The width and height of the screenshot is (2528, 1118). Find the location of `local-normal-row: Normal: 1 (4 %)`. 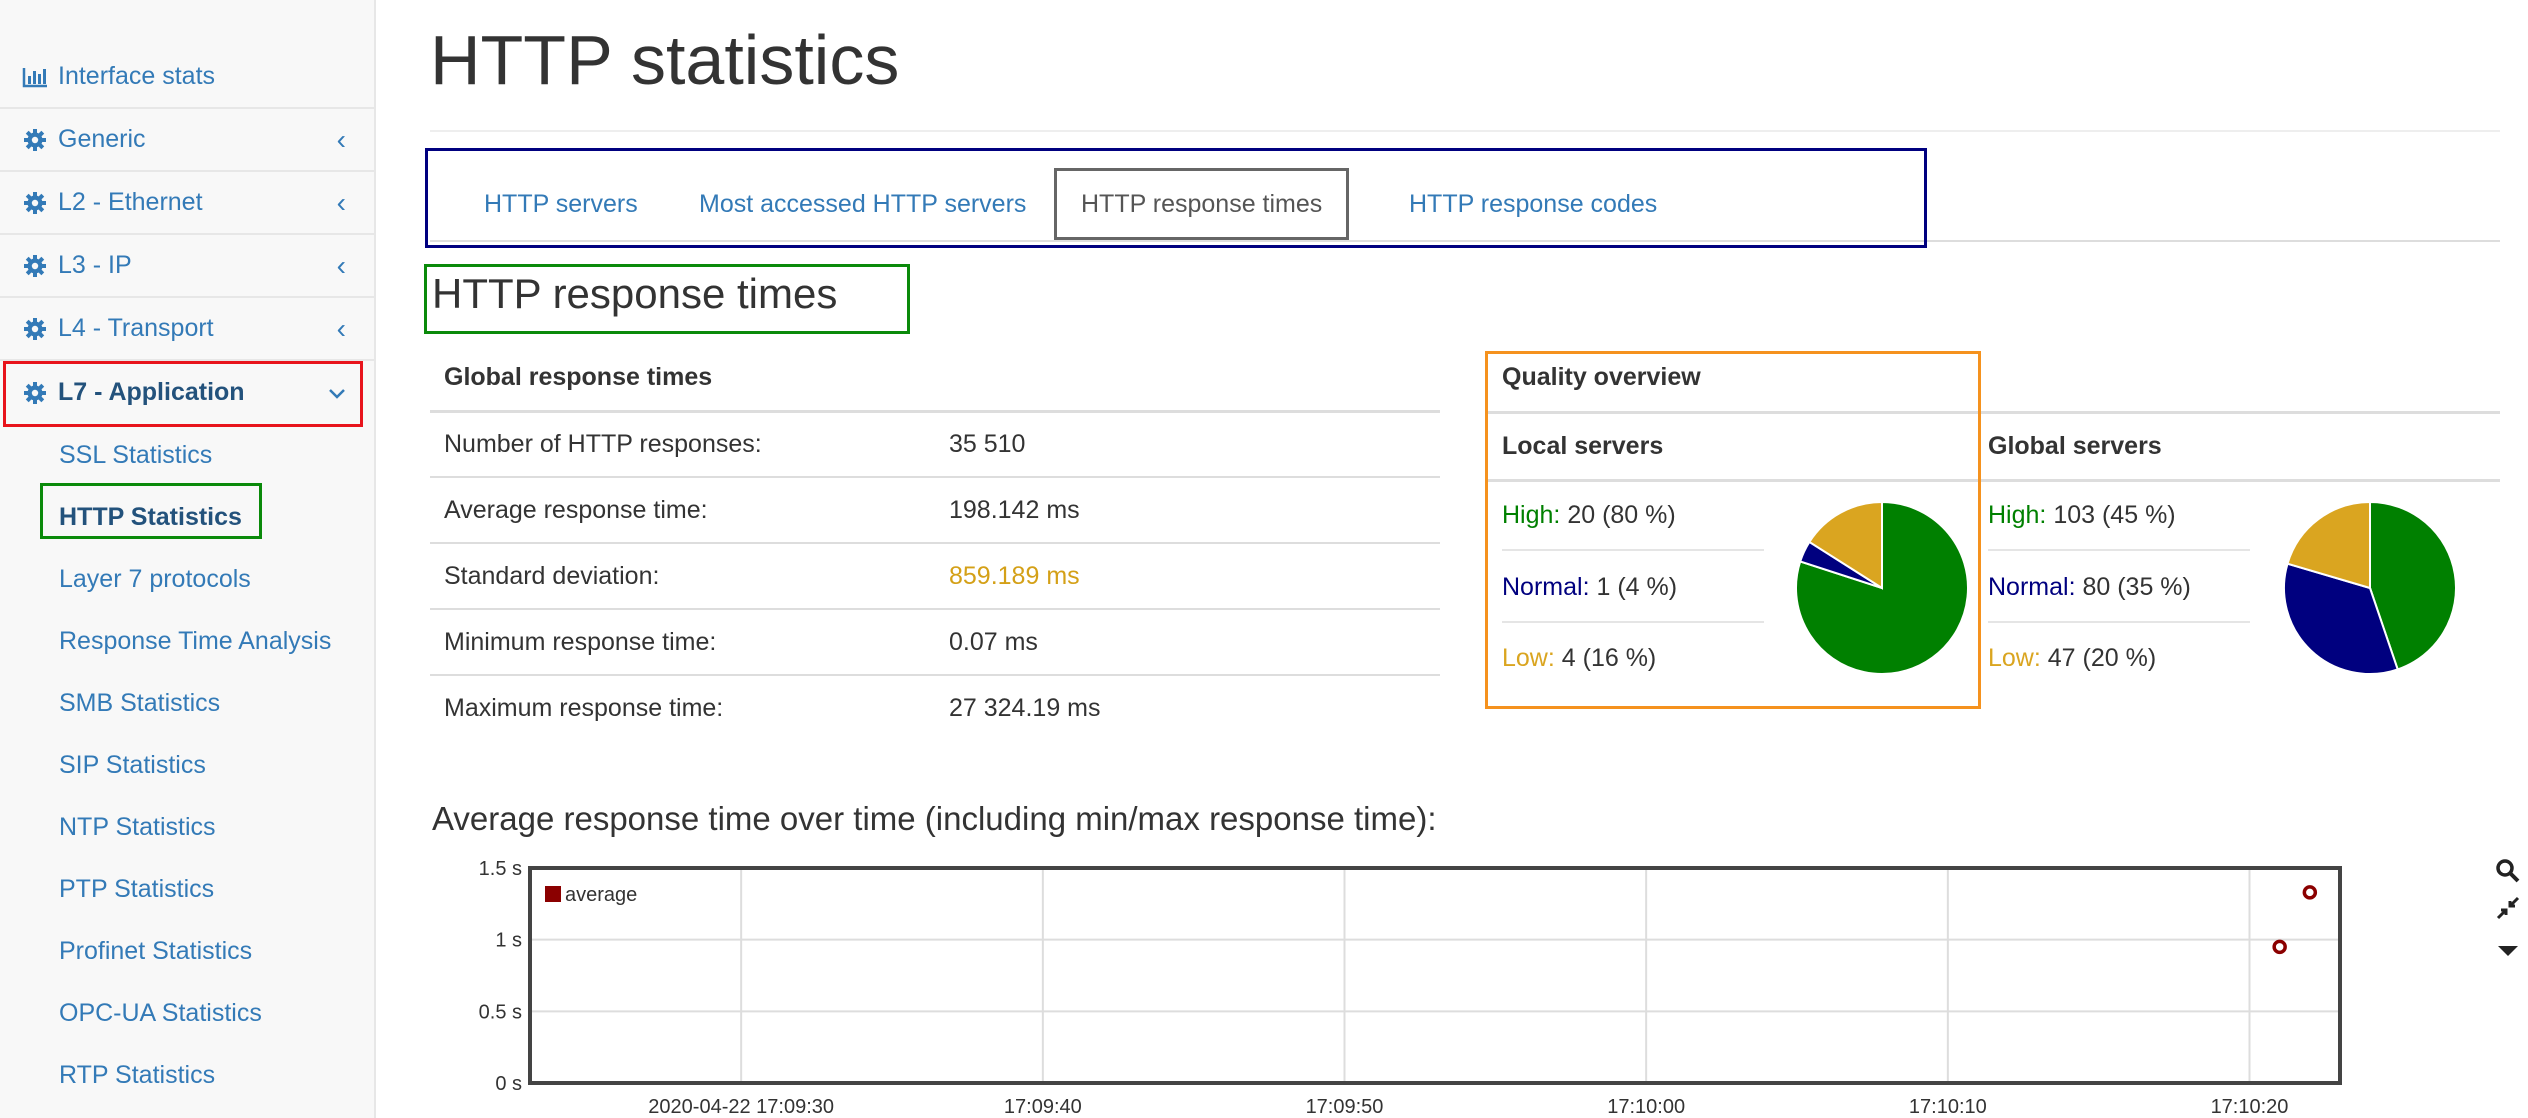

local-normal-row: Normal: 1 (4 %) is located at coordinates (1633, 588).